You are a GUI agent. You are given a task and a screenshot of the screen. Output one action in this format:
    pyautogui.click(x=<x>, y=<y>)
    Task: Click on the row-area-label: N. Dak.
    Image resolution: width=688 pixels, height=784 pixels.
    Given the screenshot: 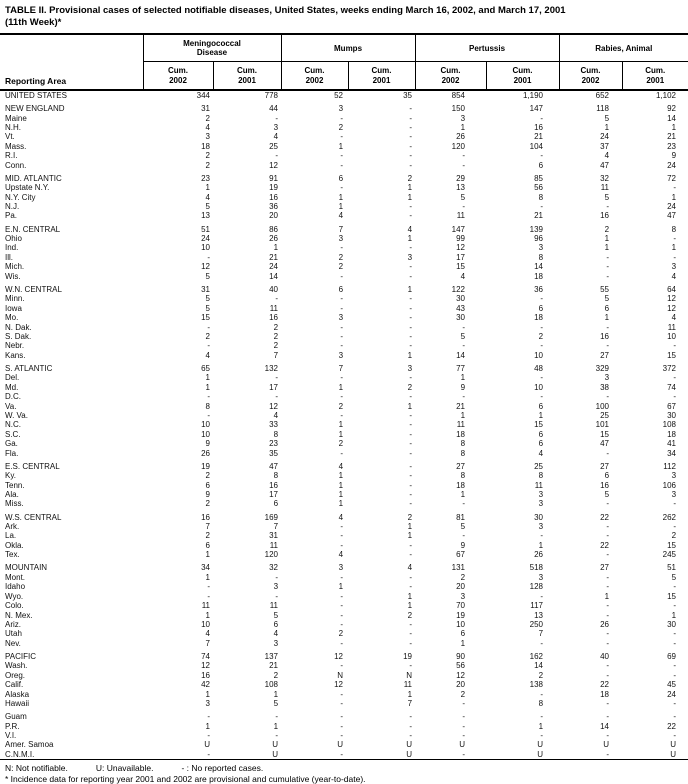 What is the action you would take?
    pyautogui.click(x=18, y=327)
    